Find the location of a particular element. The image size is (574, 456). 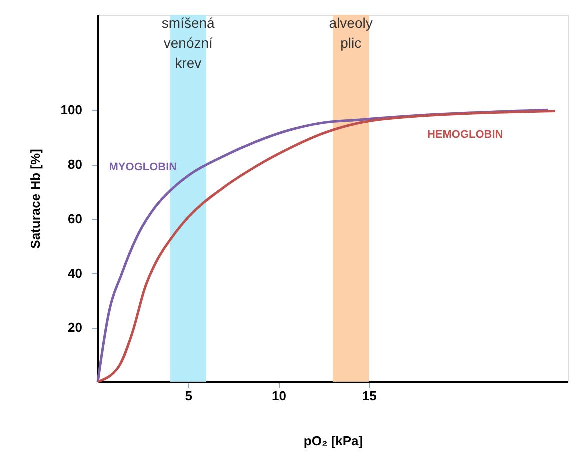

y-axis-title: Saturace Hb [%] is located at coordinates (35, 199).